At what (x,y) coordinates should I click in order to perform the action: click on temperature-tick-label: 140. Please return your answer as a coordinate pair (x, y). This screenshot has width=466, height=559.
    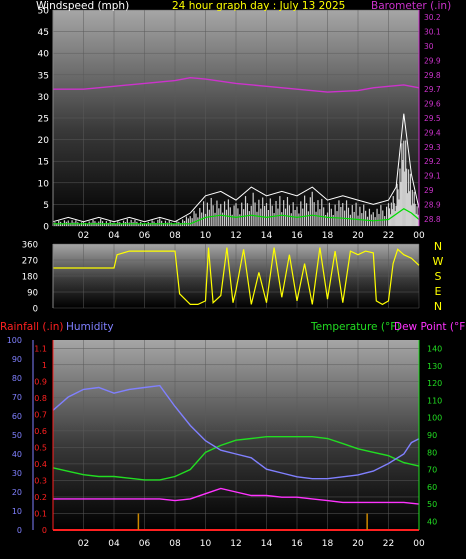
    Looking at the image, I should click on (434, 349).